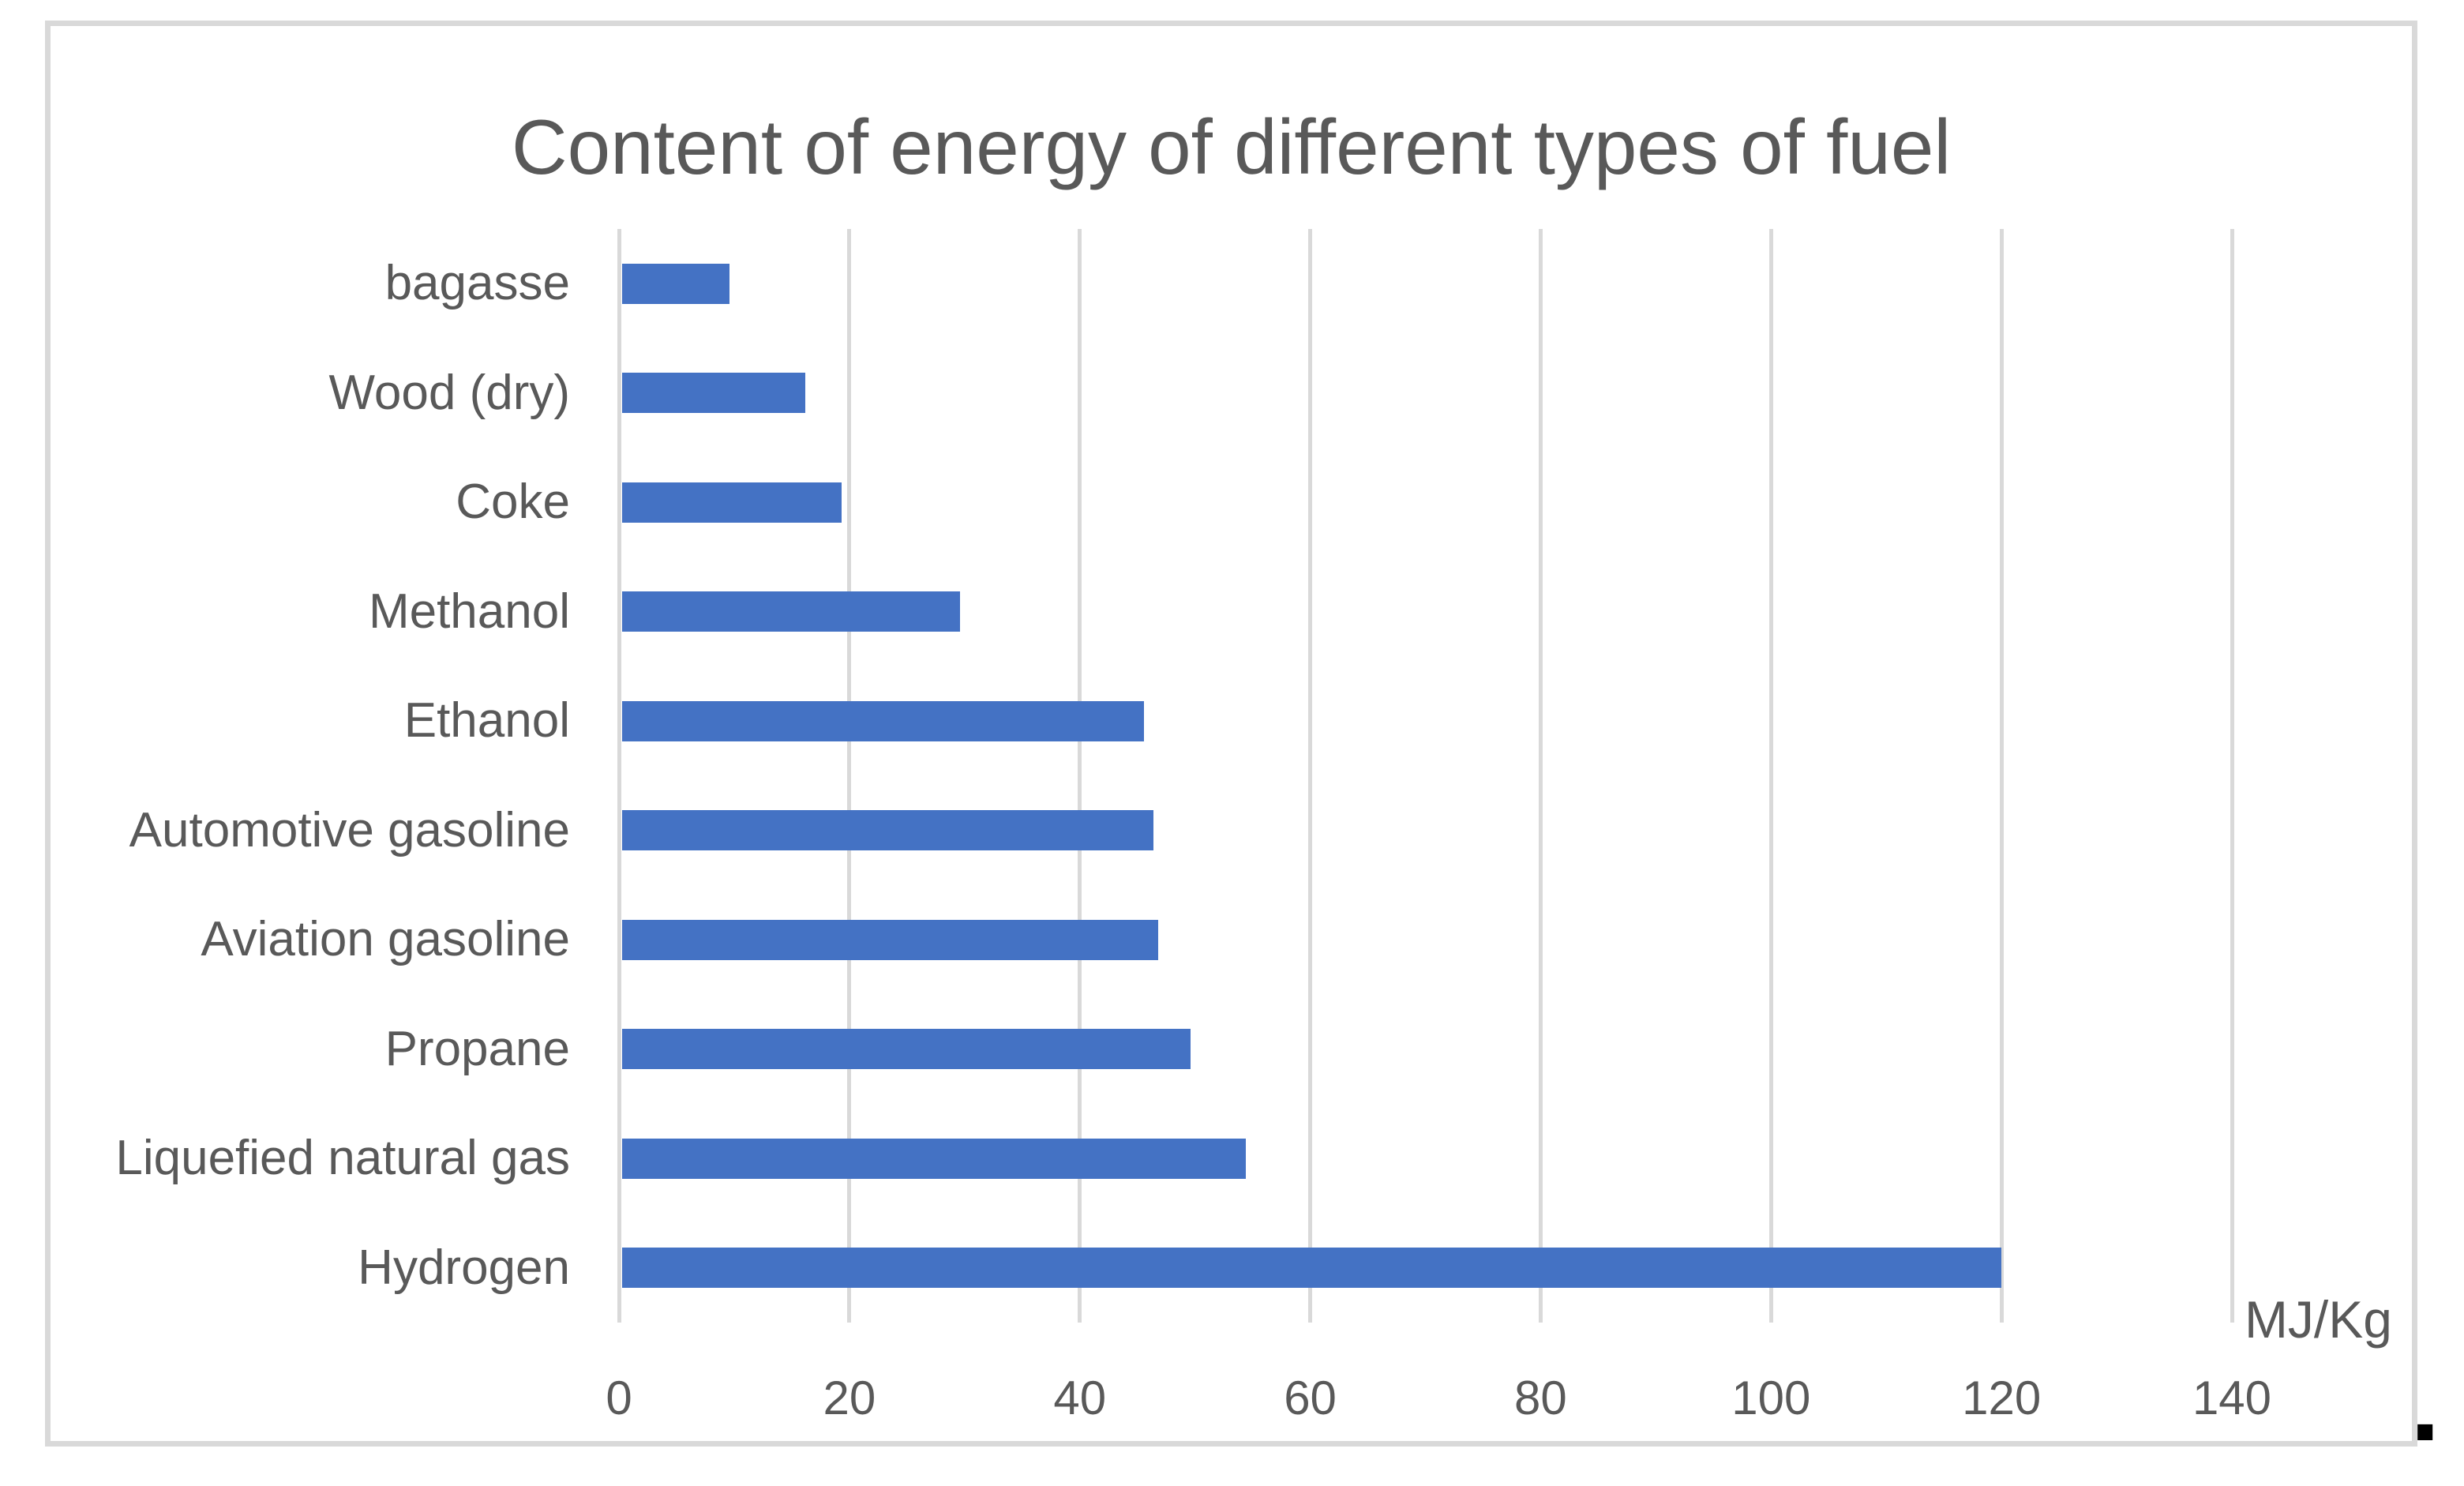 Image resolution: width=2464 pixels, height=1486 pixels. What do you see at coordinates (1541, 1398) in the screenshot?
I see `x-tick-label-80: 80` at bounding box center [1541, 1398].